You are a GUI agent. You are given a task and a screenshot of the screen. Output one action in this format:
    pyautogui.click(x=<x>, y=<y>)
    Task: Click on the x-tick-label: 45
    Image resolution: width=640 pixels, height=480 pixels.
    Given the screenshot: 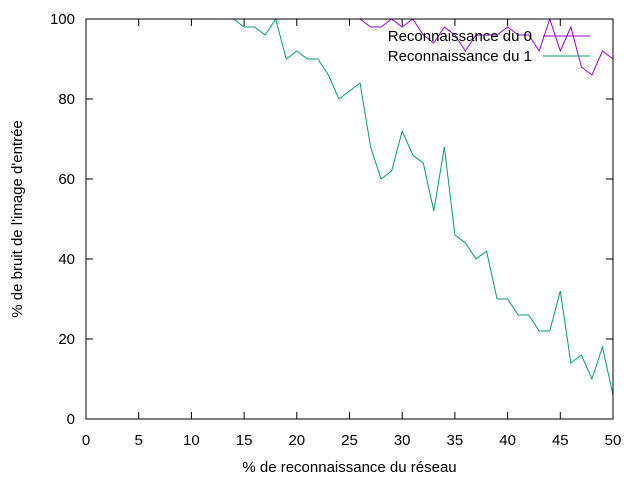 What is the action you would take?
    pyautogui.click(x=560, y=440)
    